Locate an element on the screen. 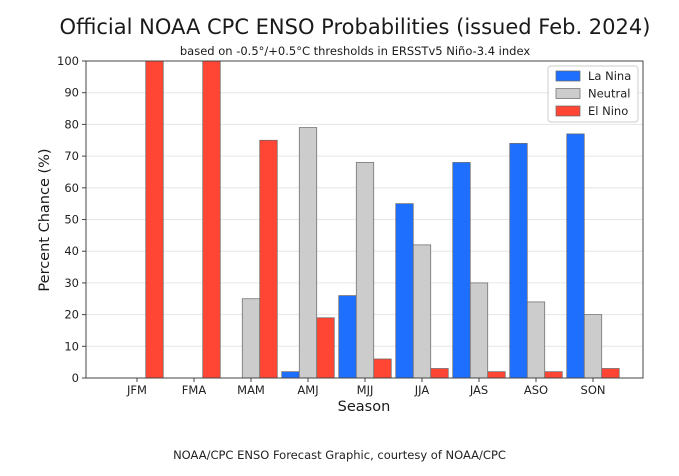  legend-label-el-nino: El Nino is located at coordinates (608, 111).